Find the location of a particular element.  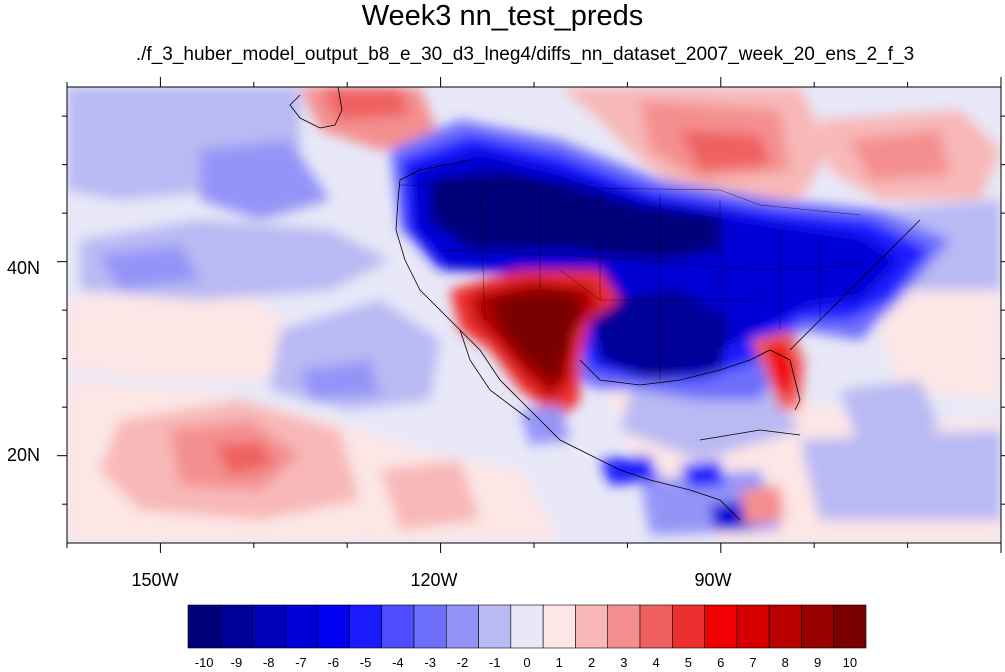

colorbar-label: -1 is located at coordinates (495, 662).